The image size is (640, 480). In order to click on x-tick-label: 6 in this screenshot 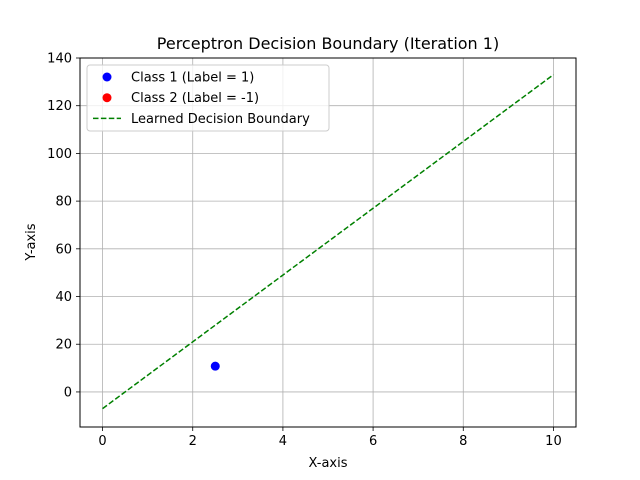, I will do `click(373, 441)`.